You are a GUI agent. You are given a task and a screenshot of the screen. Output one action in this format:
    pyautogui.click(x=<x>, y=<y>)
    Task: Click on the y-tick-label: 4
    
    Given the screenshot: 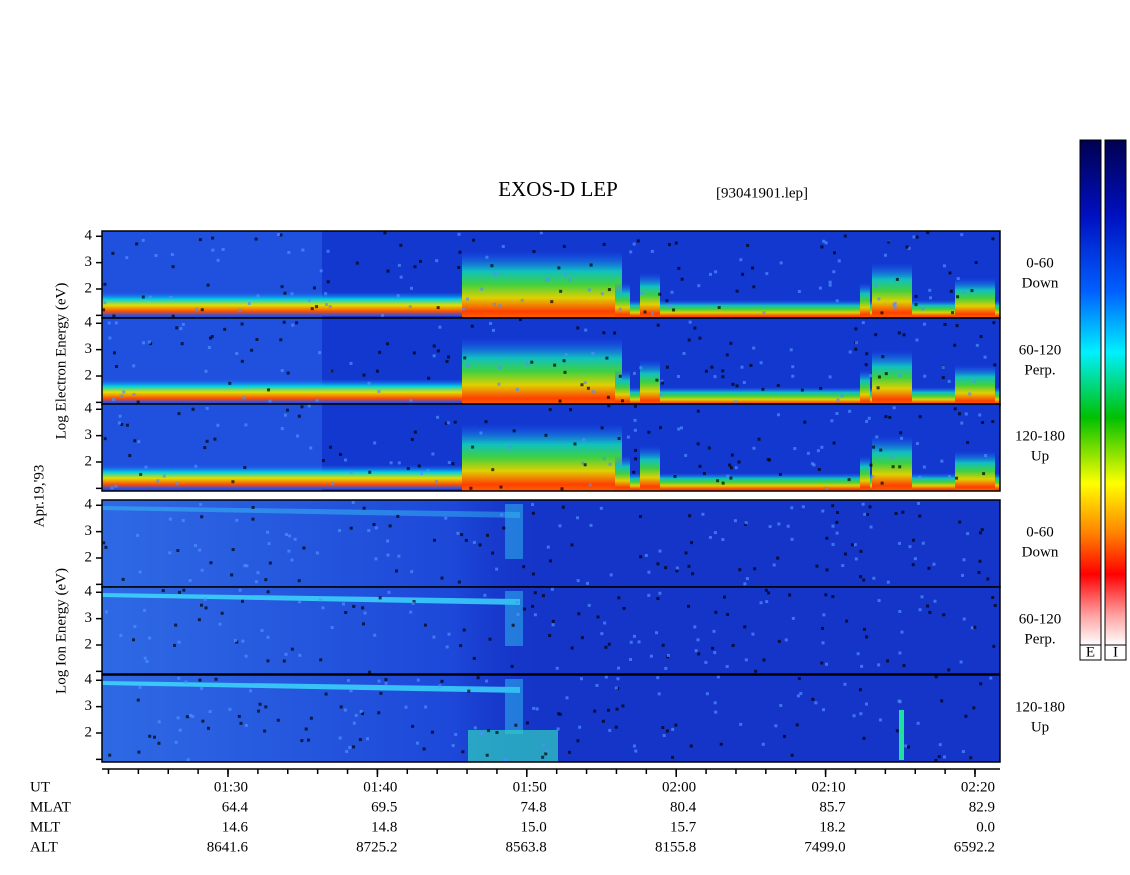 What is the action you would take?
    pyautogui.click(x=89, y=236)
    